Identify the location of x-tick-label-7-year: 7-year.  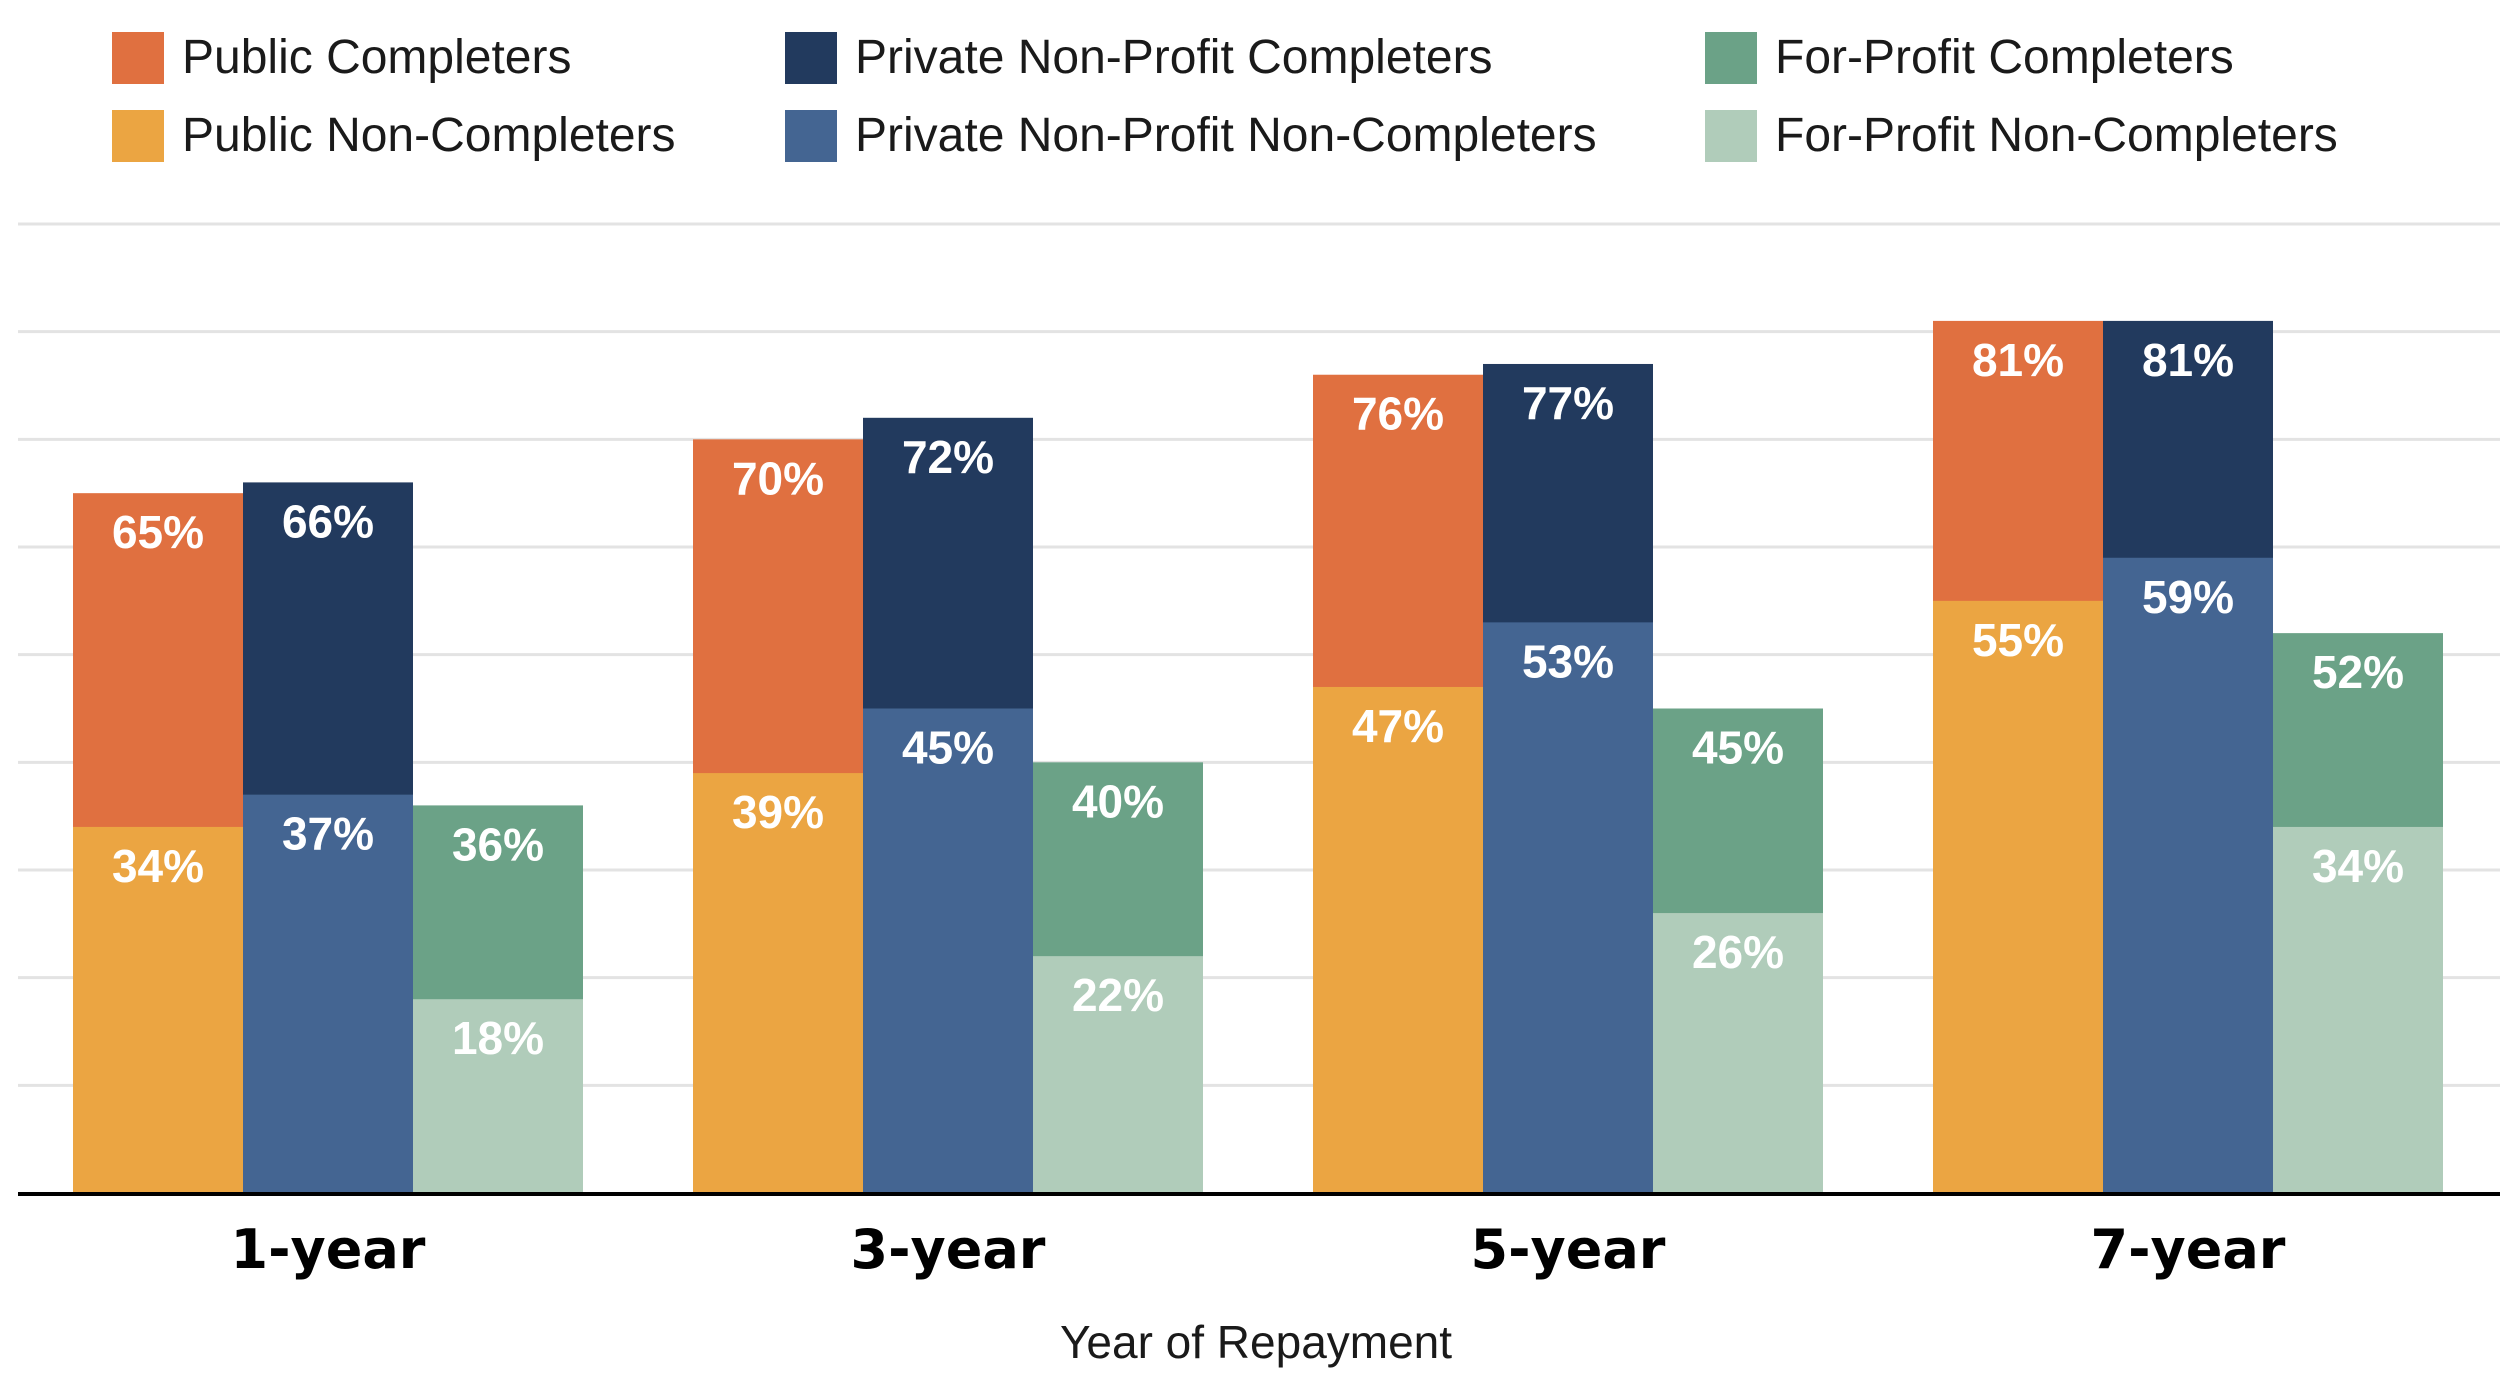
(2188, 1249).